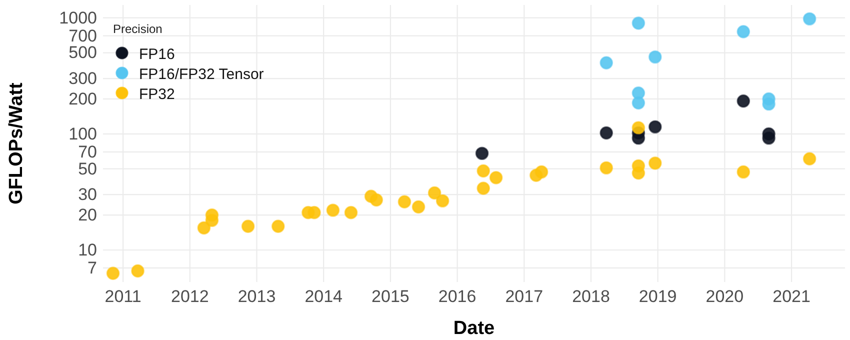 The height and width of the screenshot is (340, 850). Describe the element at coordinates (157, 54) in the screenshot. I see `legend-label: FP16` at that location.